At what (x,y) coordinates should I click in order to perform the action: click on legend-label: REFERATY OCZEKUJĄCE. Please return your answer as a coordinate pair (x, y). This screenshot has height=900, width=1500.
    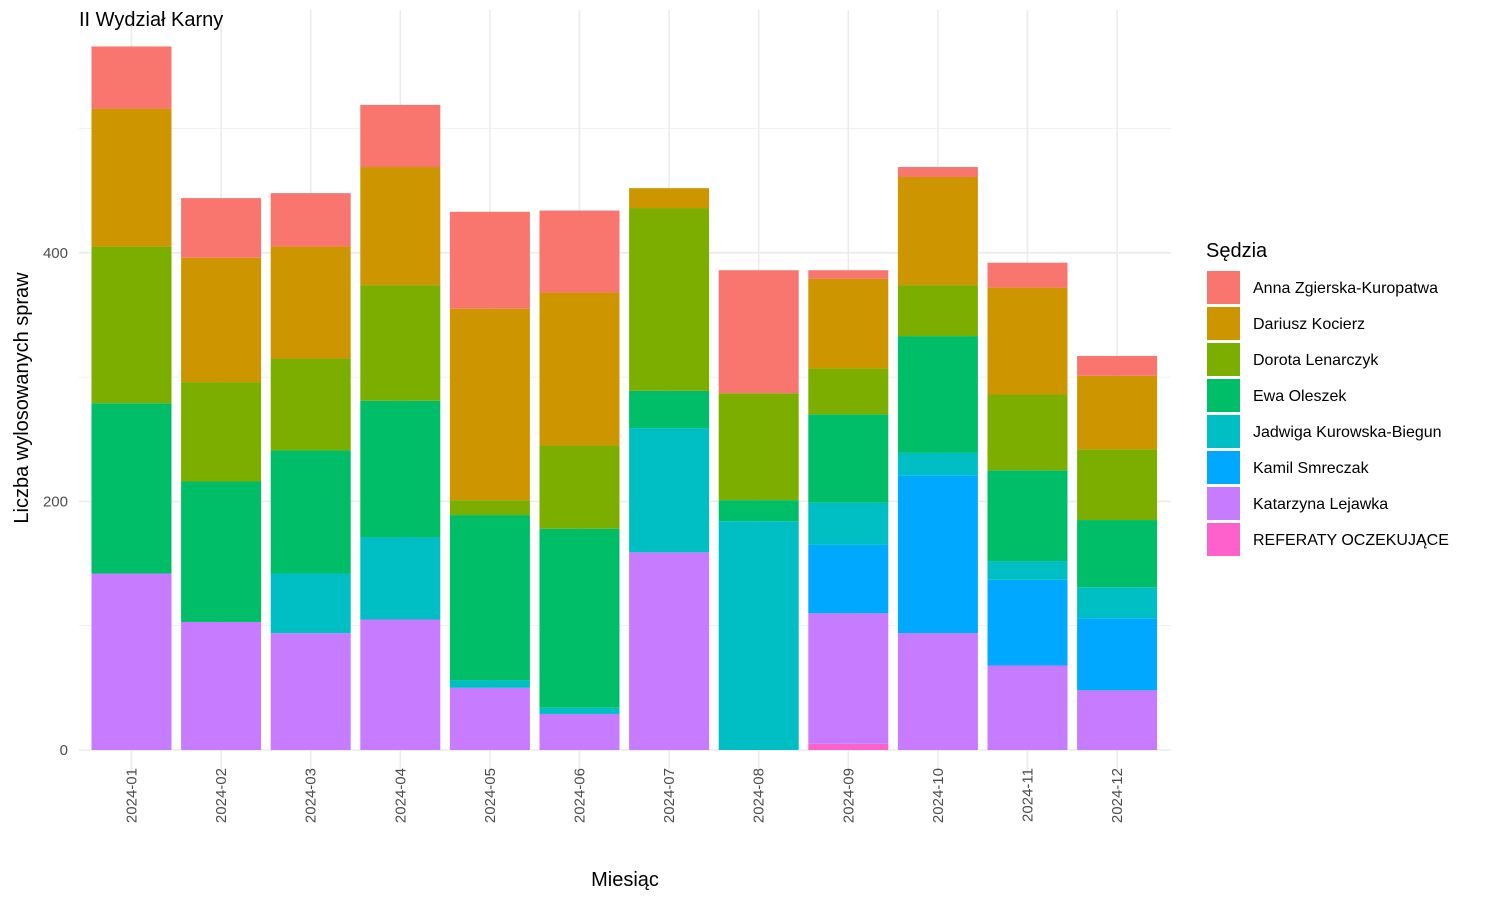
    Looking at the image, I should click on (1351, 540).